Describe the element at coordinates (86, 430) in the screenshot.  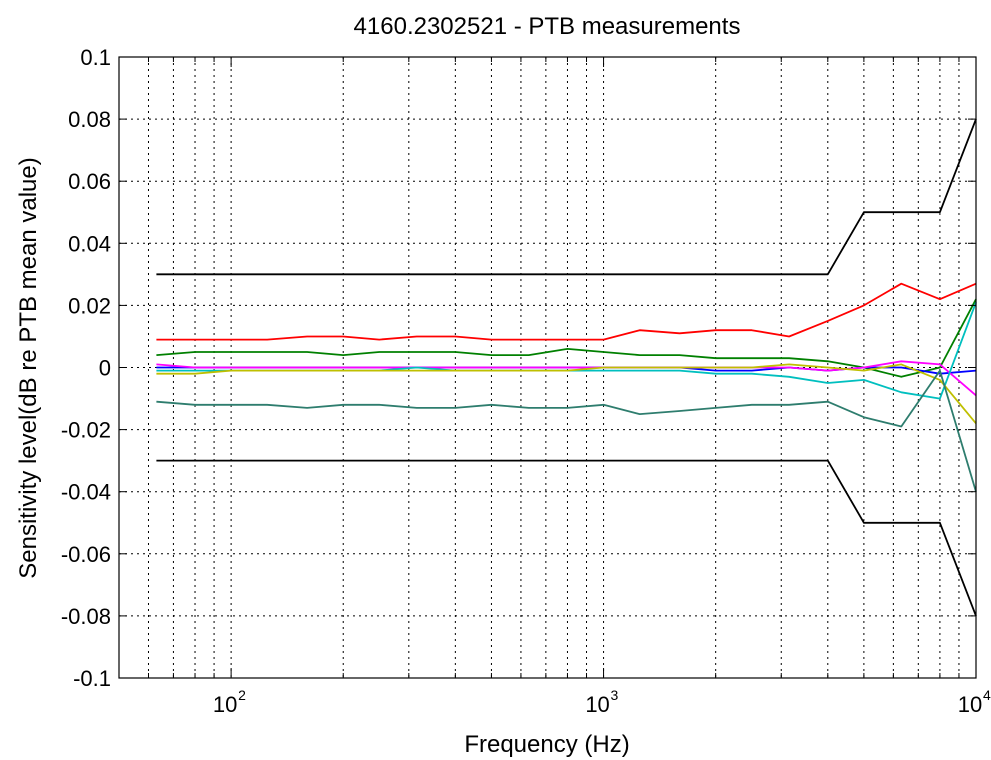
I see `y-tick-label: -0.02` at that location.